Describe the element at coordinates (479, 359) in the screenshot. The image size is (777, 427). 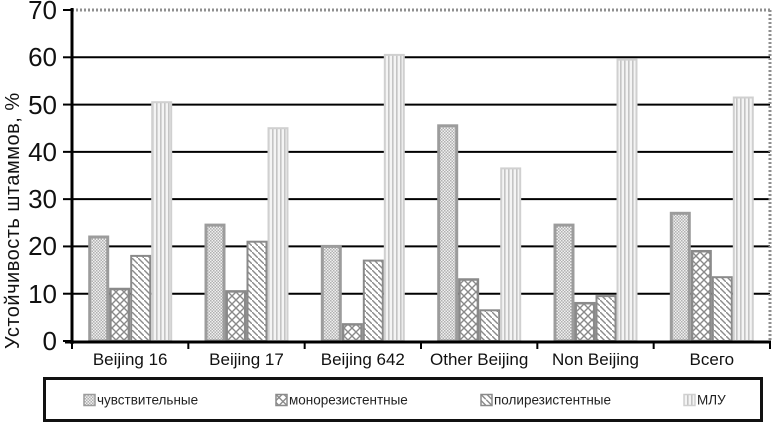
I see `category-label-Other Beijing: Other Beijing` at that location.